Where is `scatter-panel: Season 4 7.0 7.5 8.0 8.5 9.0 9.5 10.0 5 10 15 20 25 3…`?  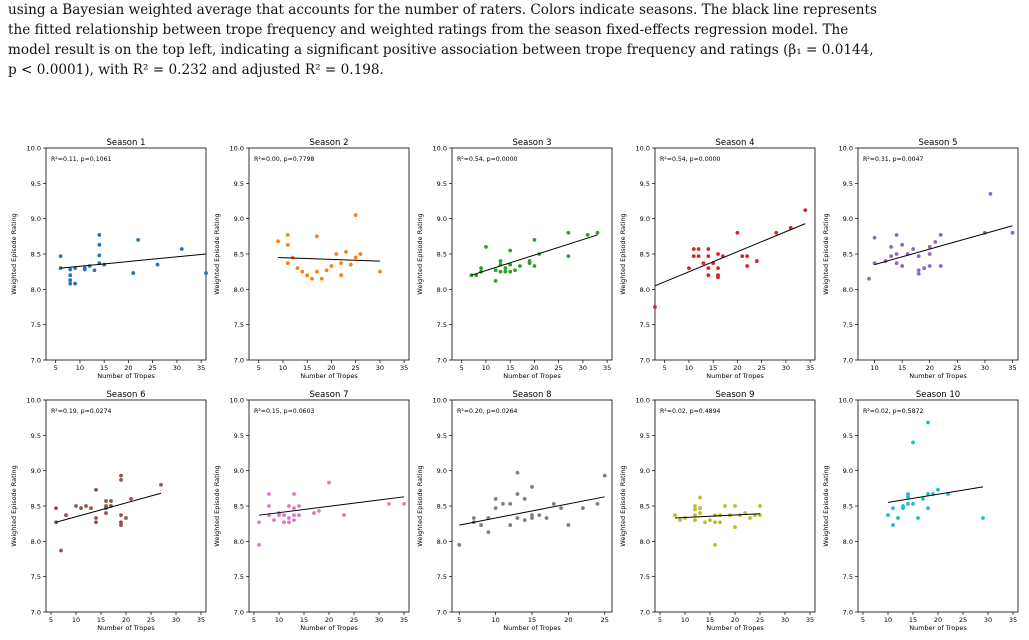 scatter-panel: Season 4 7.0 7.5 8.0 8.5 9.0 9.5 10.0 5 10 15 20 25 3… is located at coordinates (717, 259).